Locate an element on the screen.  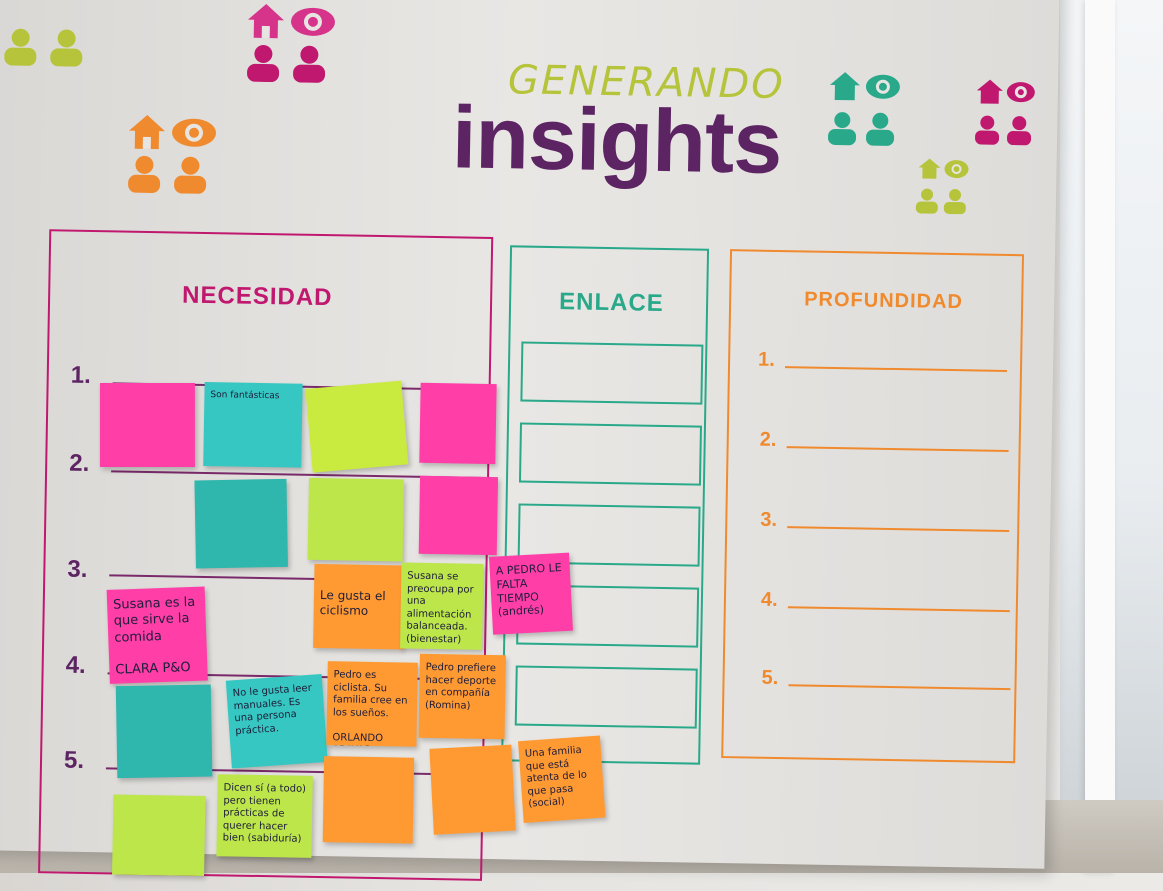
icon-group-orange is located at coordinates (170, 159).